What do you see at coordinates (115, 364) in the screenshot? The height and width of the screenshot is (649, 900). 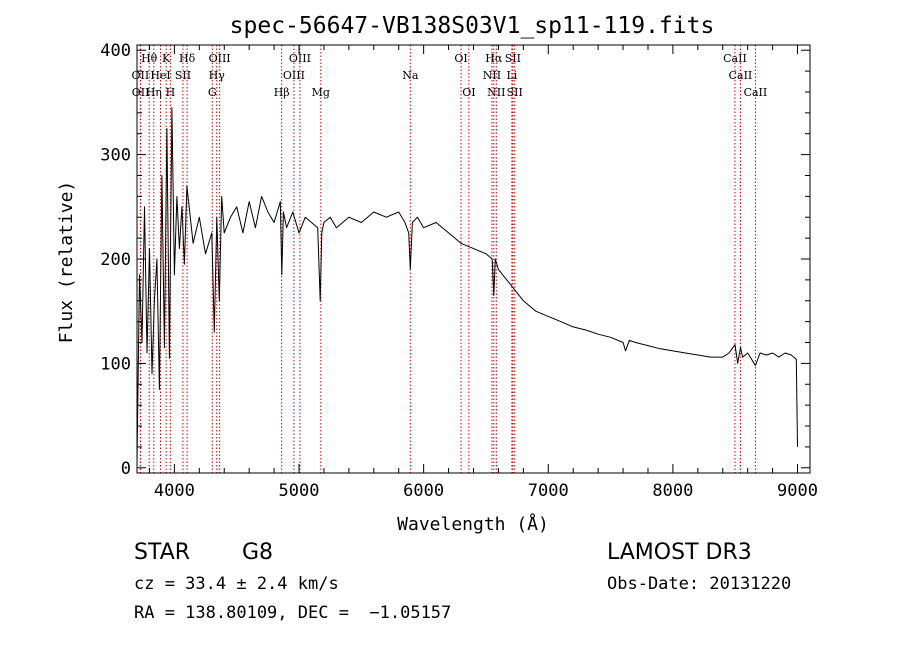 I see `y-tick-label: 100` at bounding box center [115, 364].